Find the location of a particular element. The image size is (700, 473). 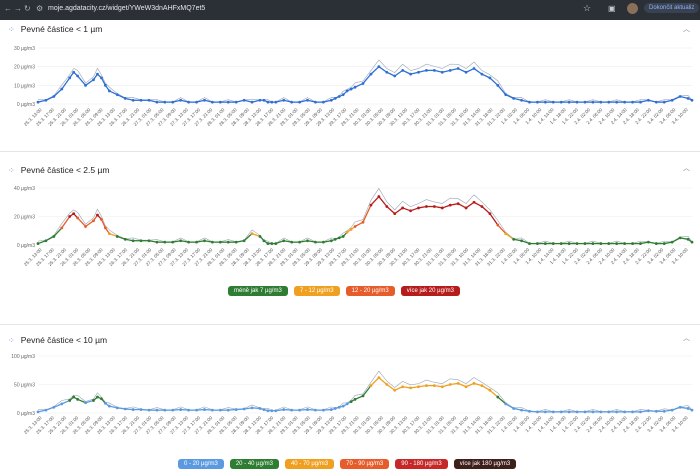

legend-chip: 90 - 180 µg/m3 is located at coordinates (421, 464).